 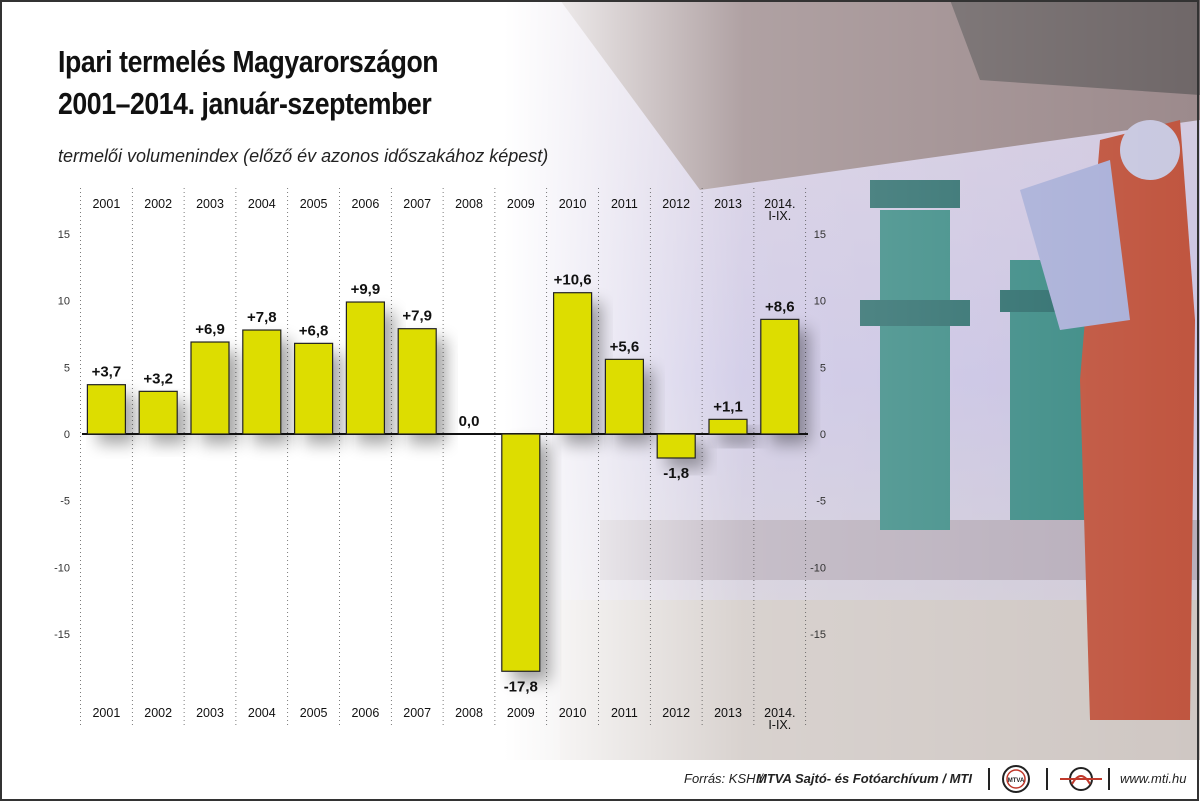 I want to click on bar-2012, so click(x=676, y=446).